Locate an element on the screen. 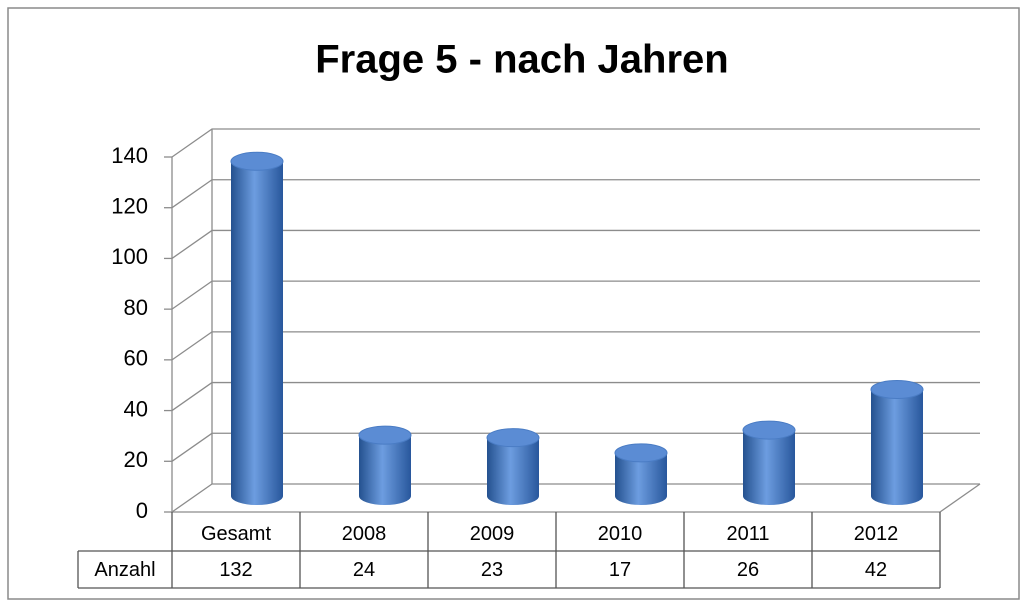 Image resolution: width=1026 pixels, height=605 pixels. x-tick-label: 2010 is located at coordinates (620, 534).